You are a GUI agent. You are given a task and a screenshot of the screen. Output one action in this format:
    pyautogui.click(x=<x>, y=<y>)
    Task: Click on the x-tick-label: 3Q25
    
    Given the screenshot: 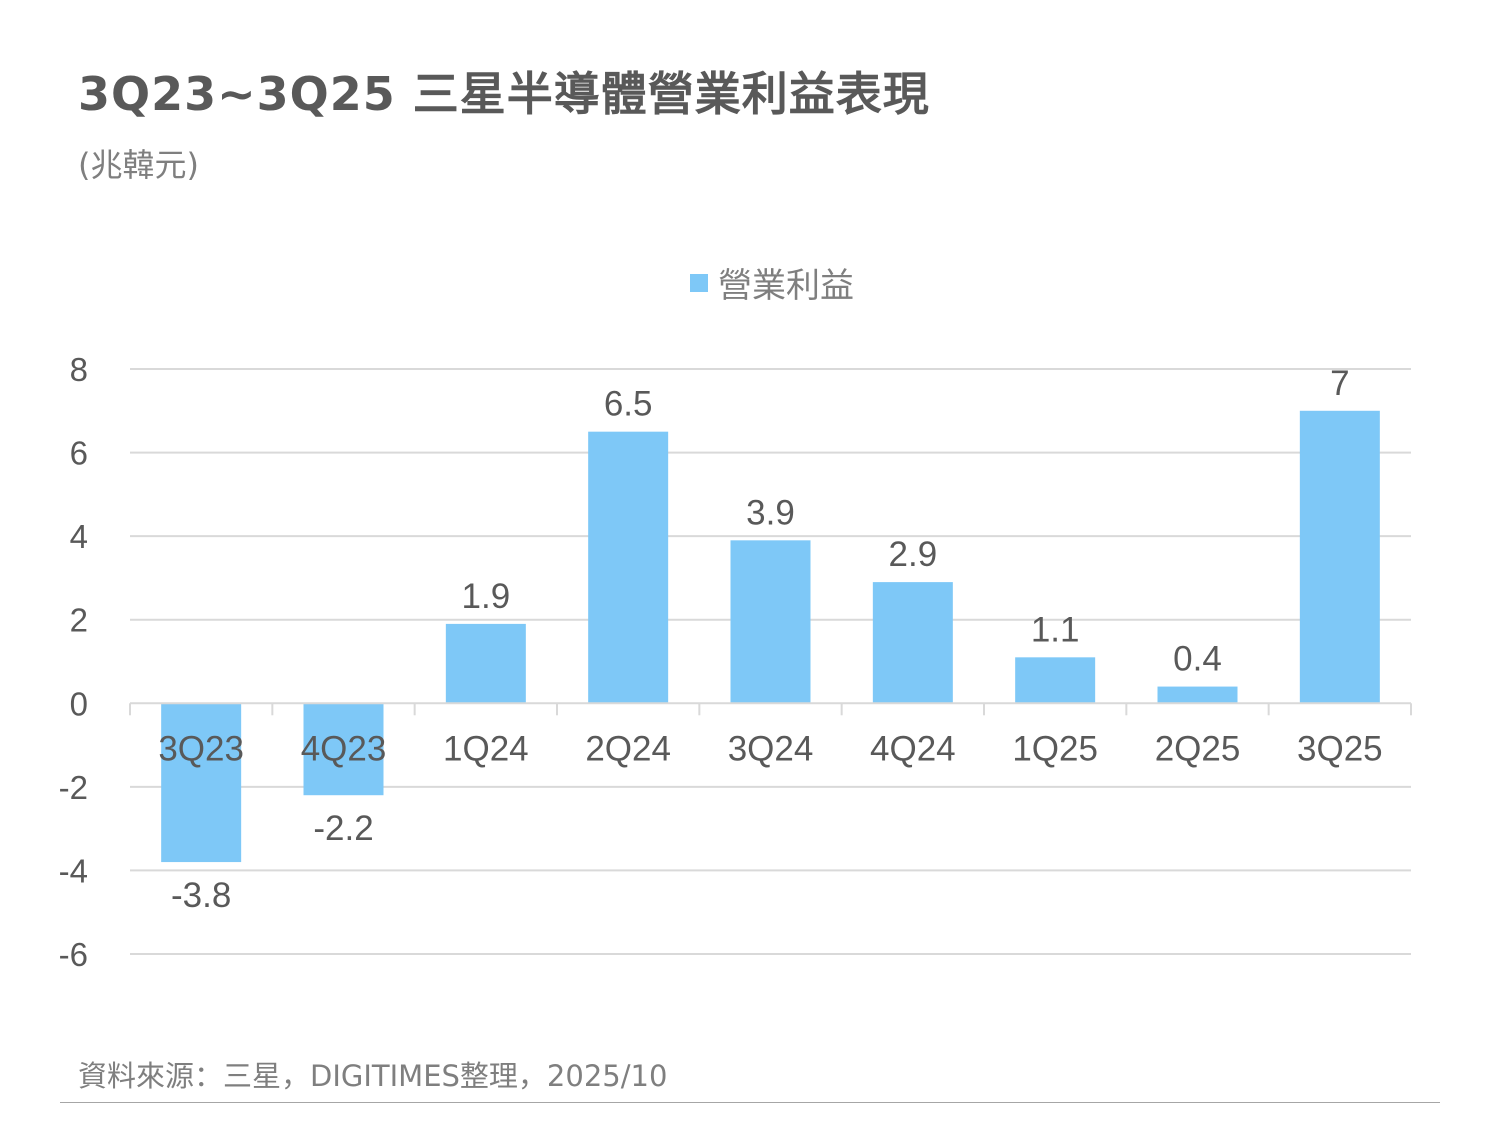 What is the action you would take?
    pyautogui.click(x=1340, y=748)
    